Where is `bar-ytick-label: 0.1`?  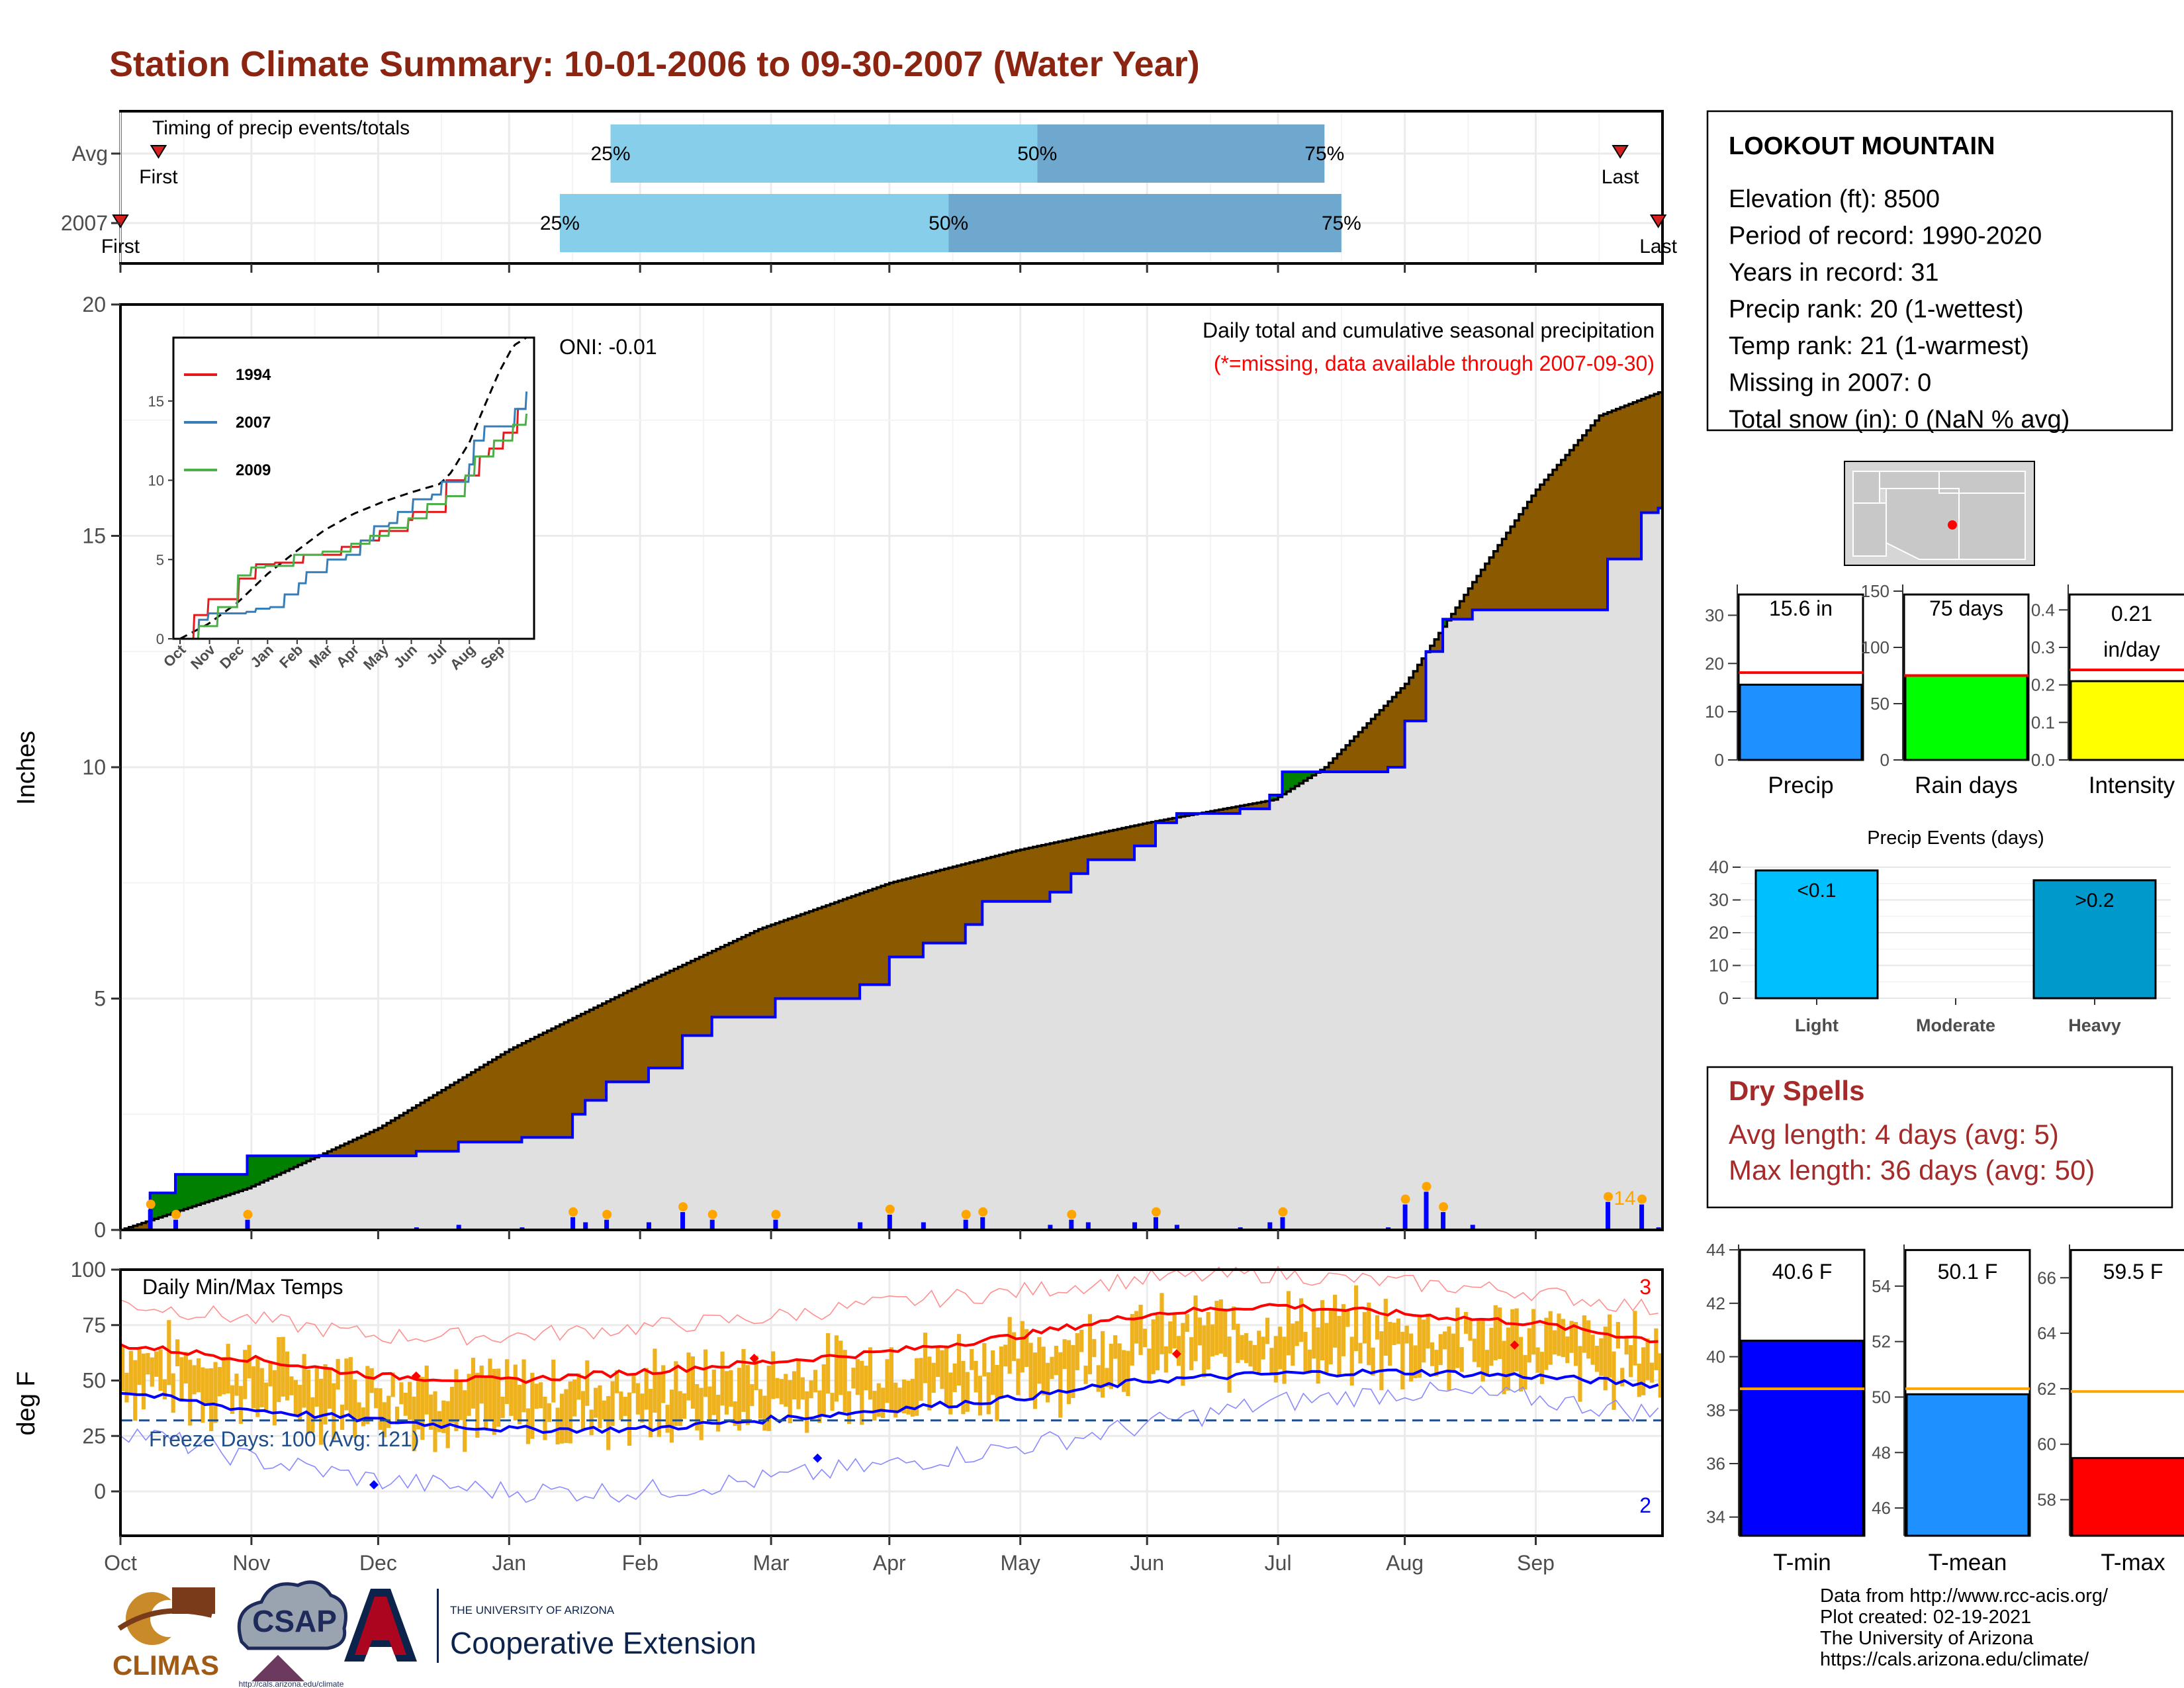 bar-ytick-label: 0.1 is located at coordinates (2043, 722).